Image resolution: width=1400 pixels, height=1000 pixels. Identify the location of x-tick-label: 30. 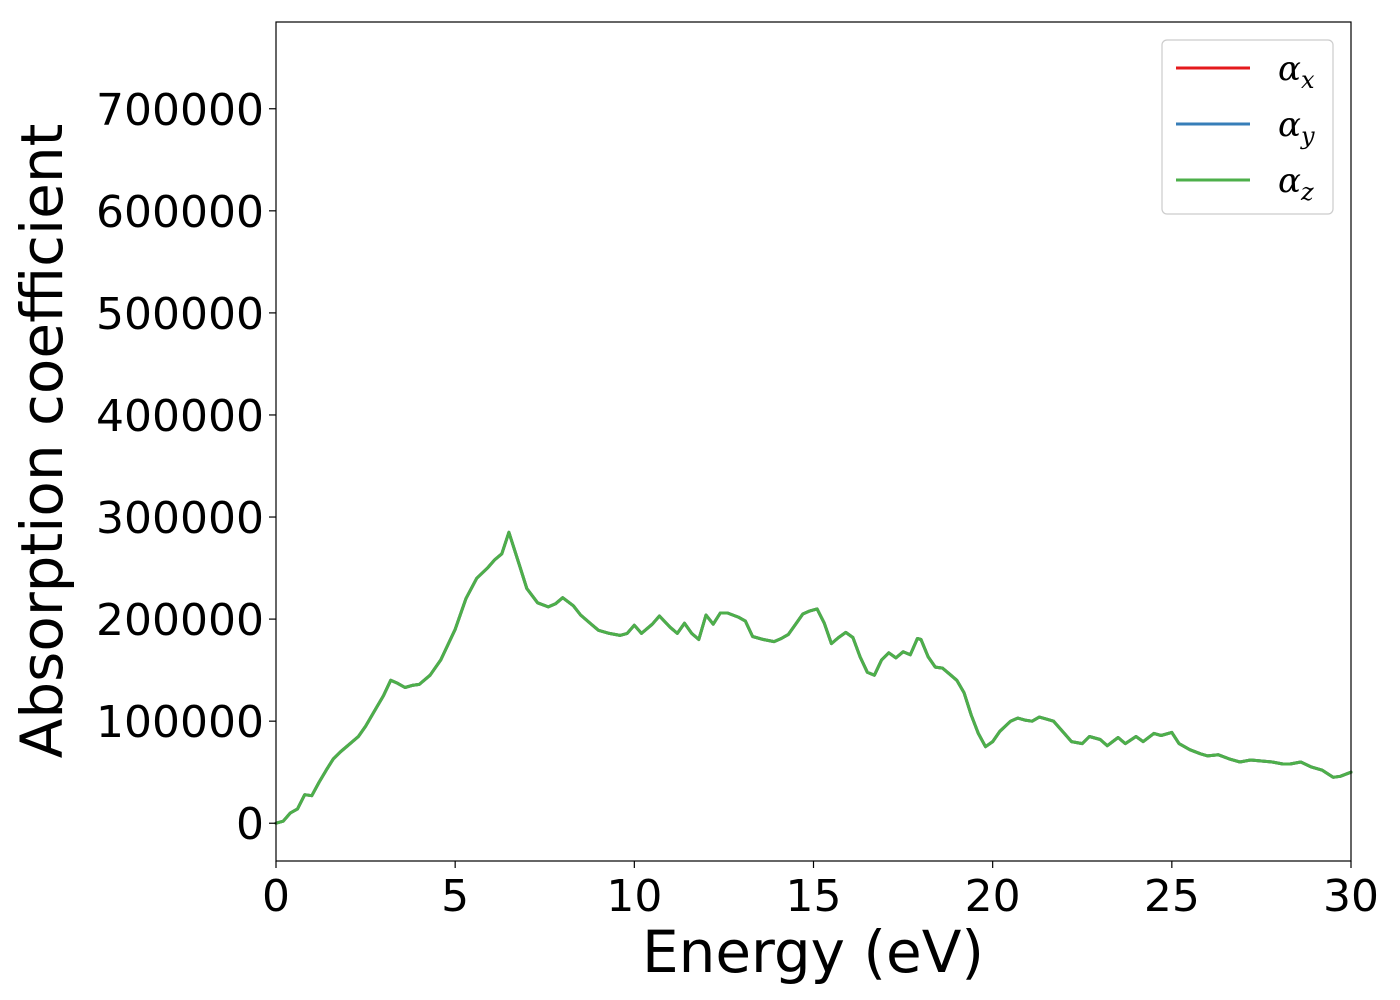
(1351, 896).